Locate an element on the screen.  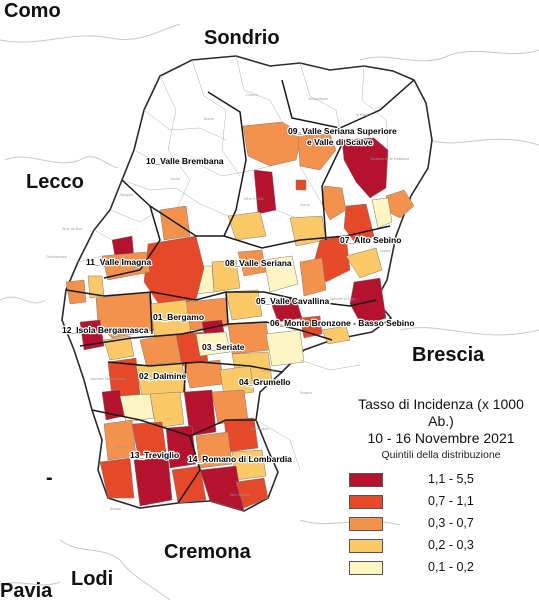
region-label-dash: - is located at coordinates (49, 478).